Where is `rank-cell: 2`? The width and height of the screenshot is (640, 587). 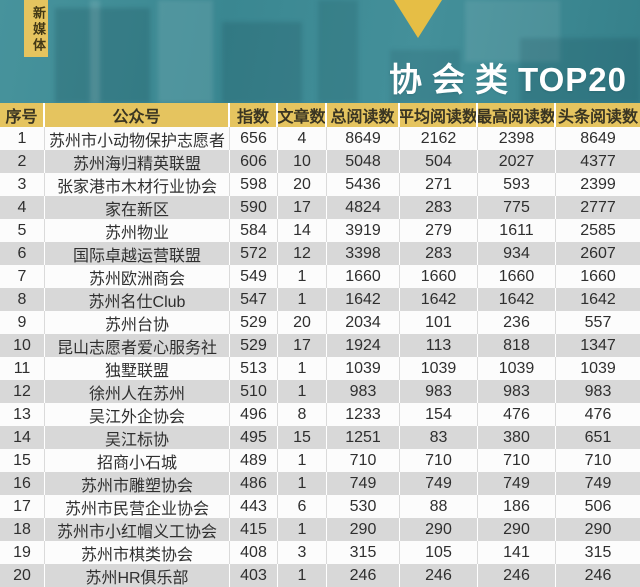
rank-cell: 2 is located at coordinates (22, 161).